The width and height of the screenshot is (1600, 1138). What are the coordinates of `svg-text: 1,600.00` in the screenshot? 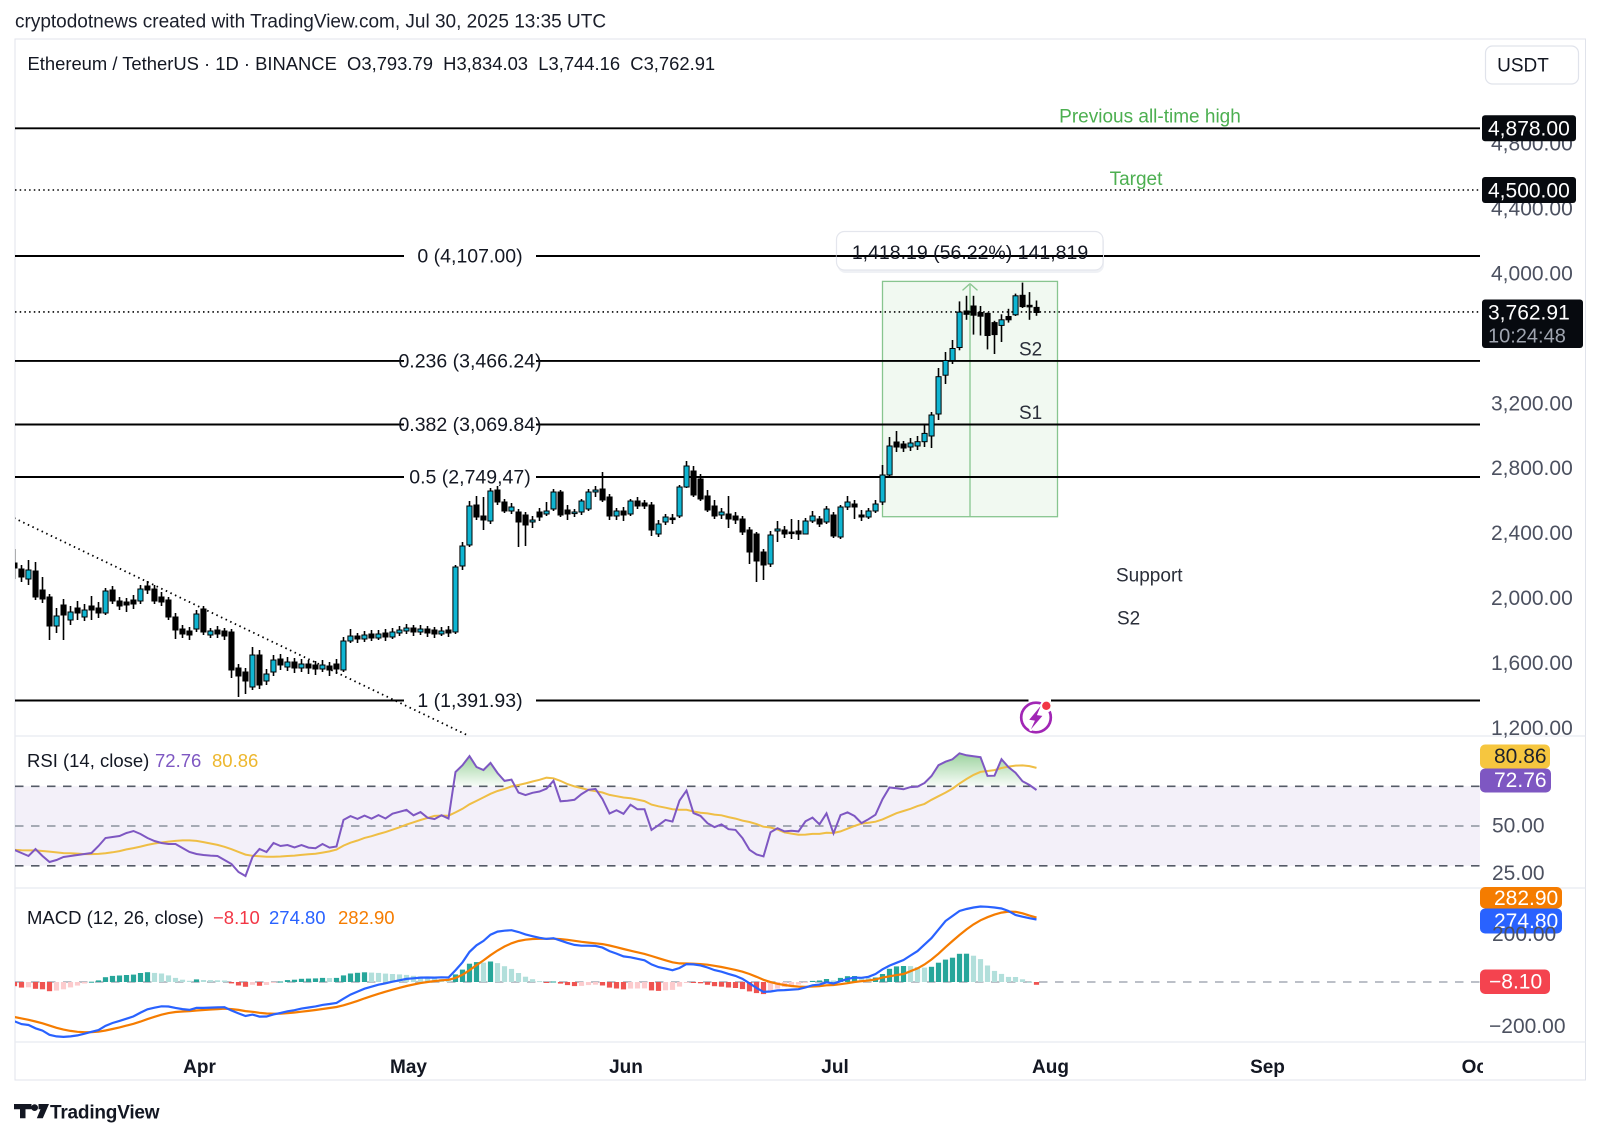 It's located at (1532, 663).